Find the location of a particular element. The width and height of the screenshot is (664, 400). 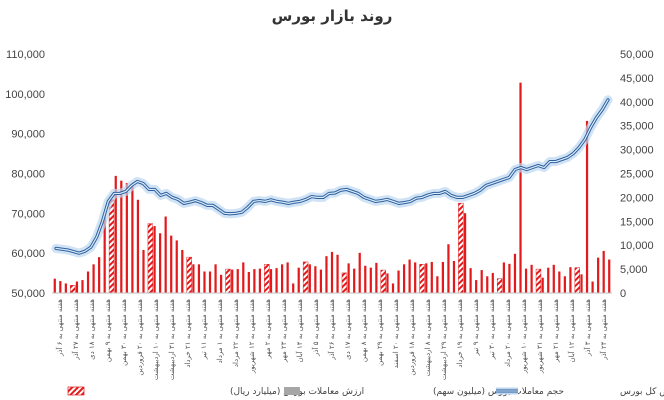

x-tick-label: هفته منتهی به ۲۲ مرداد is located at coordinates (236, 333).